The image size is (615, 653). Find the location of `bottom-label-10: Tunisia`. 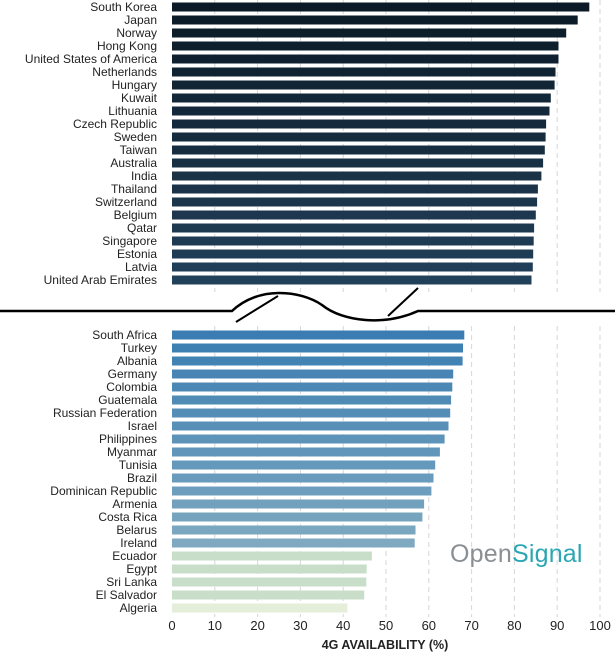

bottom-label-10: Tunisia is located at coordinates (138, 465).